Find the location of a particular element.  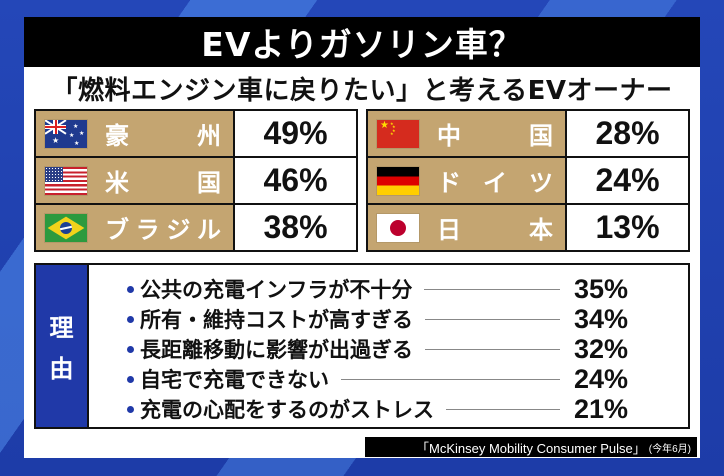

country-name: 米 国 is located at coordinates (163, 183).